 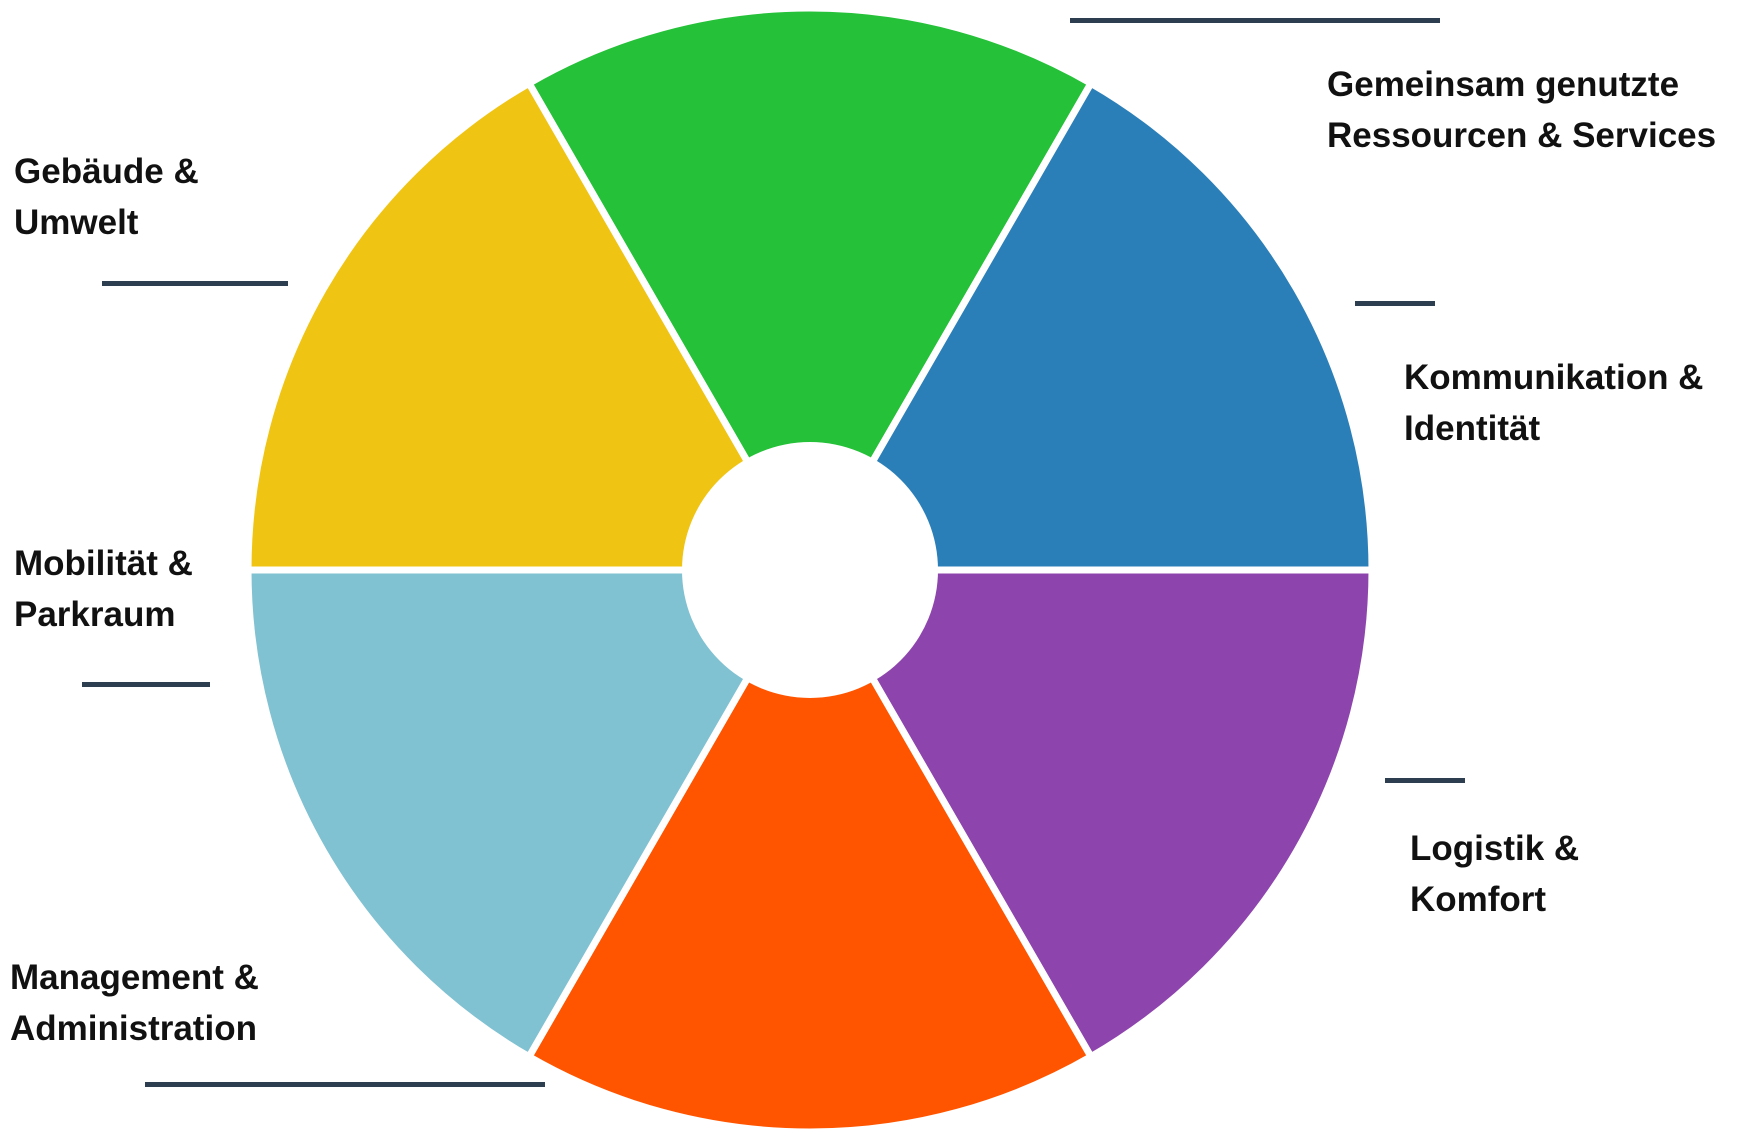 What do you see at coordinates (1495, 848) in the screenshot?
I see `label-line: Logistik &` at bounding box center [1495, 848].